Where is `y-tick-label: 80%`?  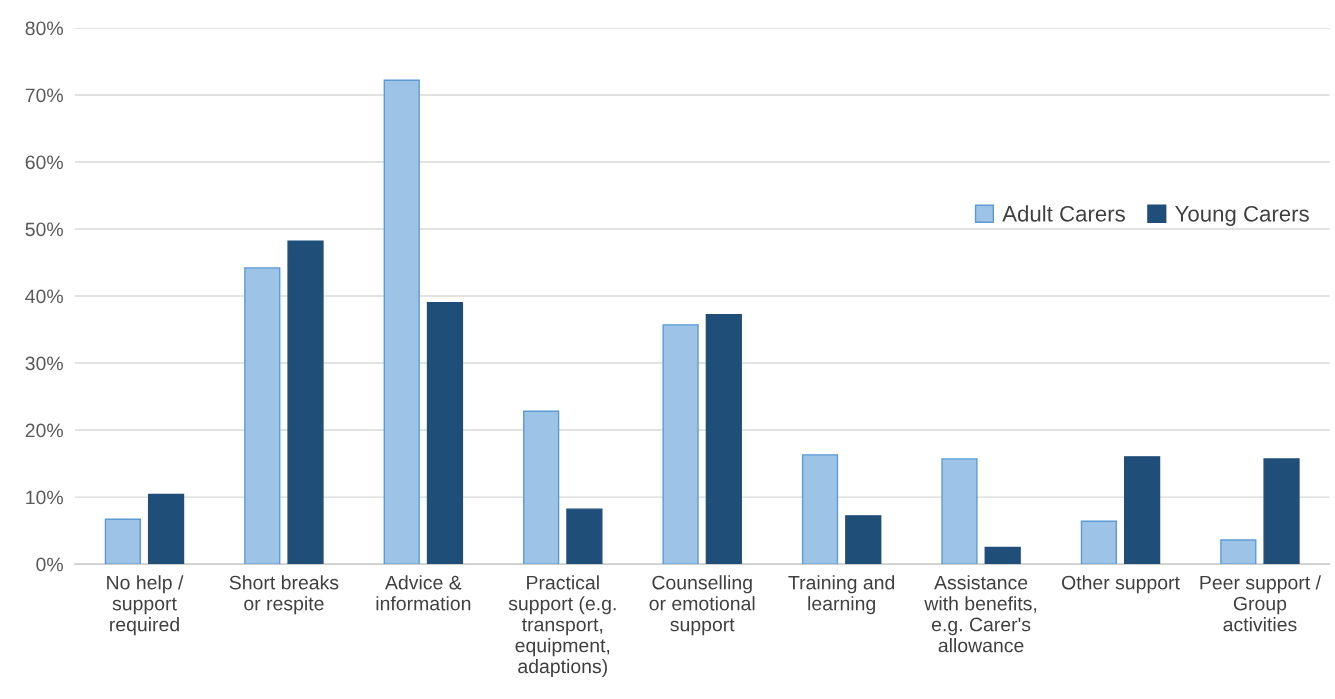
y-tick-label: 80% is located at coordinates (44, 28).